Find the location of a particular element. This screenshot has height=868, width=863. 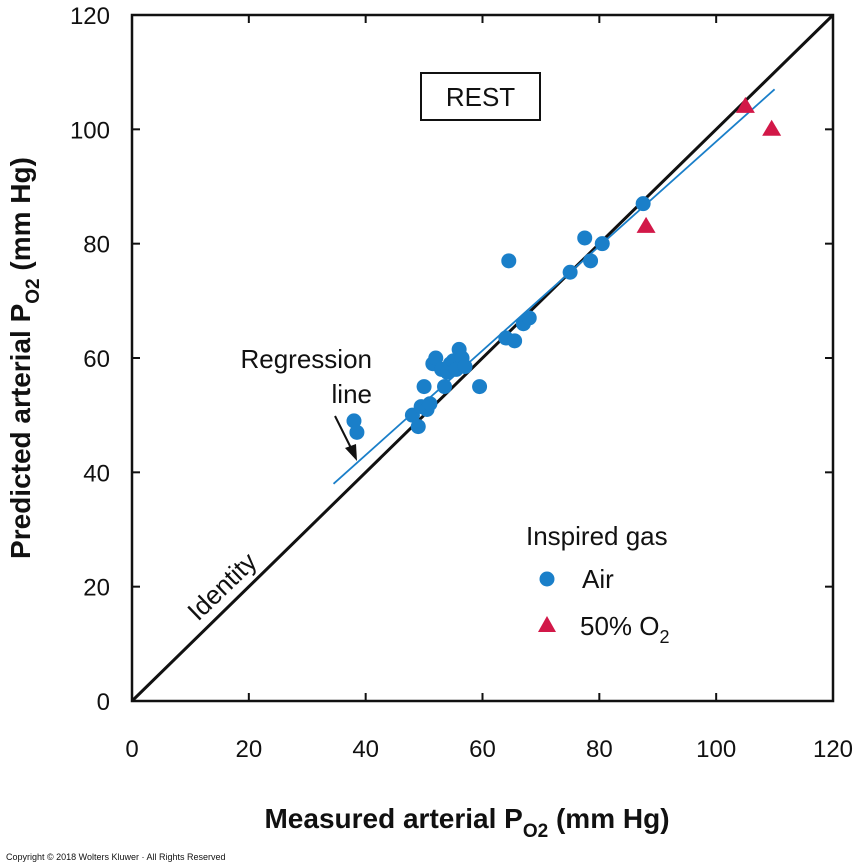

legend-air-marker is located at coordinates (547, 579).